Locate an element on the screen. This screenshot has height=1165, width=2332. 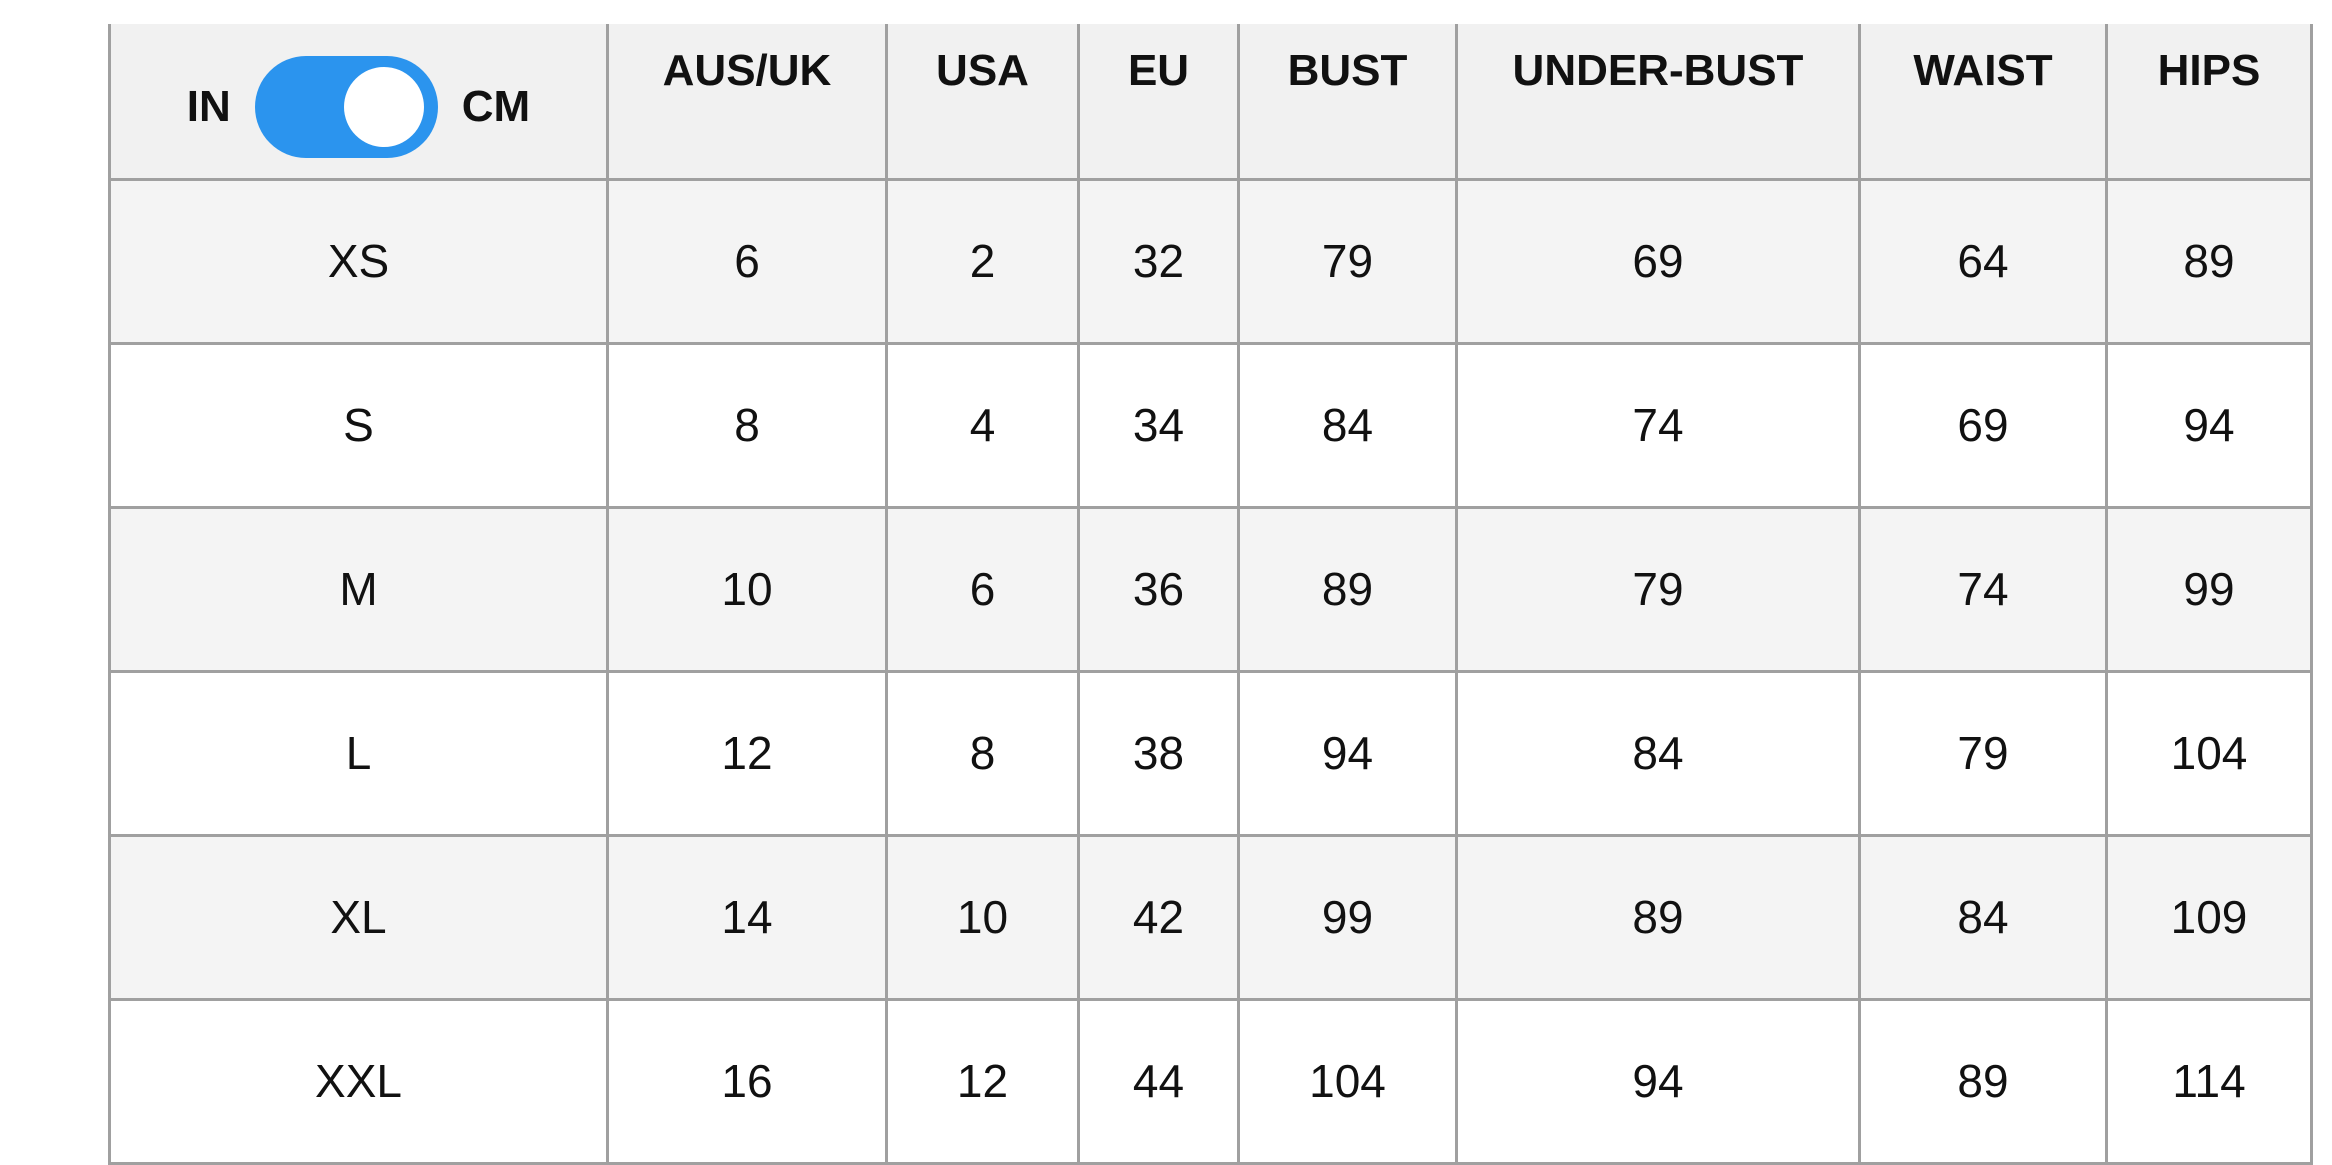
table-row: XXL 16 12 44 104 94 89 114 is located at coordinates (1210, 1081).